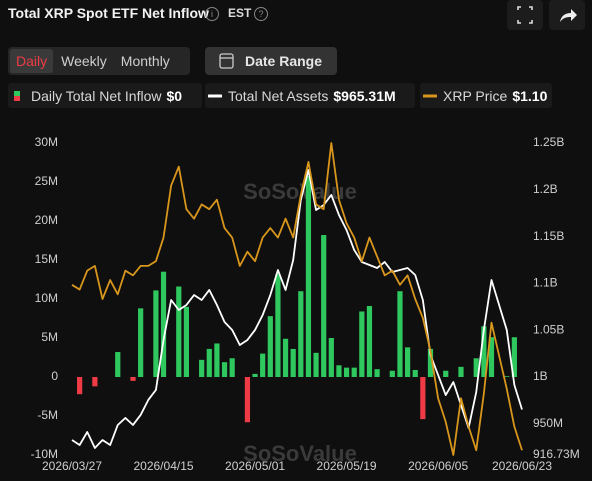 This screenshot has height=481, width=592. What do you see at coordinates (163, 466) in the screenshot?
I see `x-tick-label: 2026/04/15` at bounding box center [163, 466].